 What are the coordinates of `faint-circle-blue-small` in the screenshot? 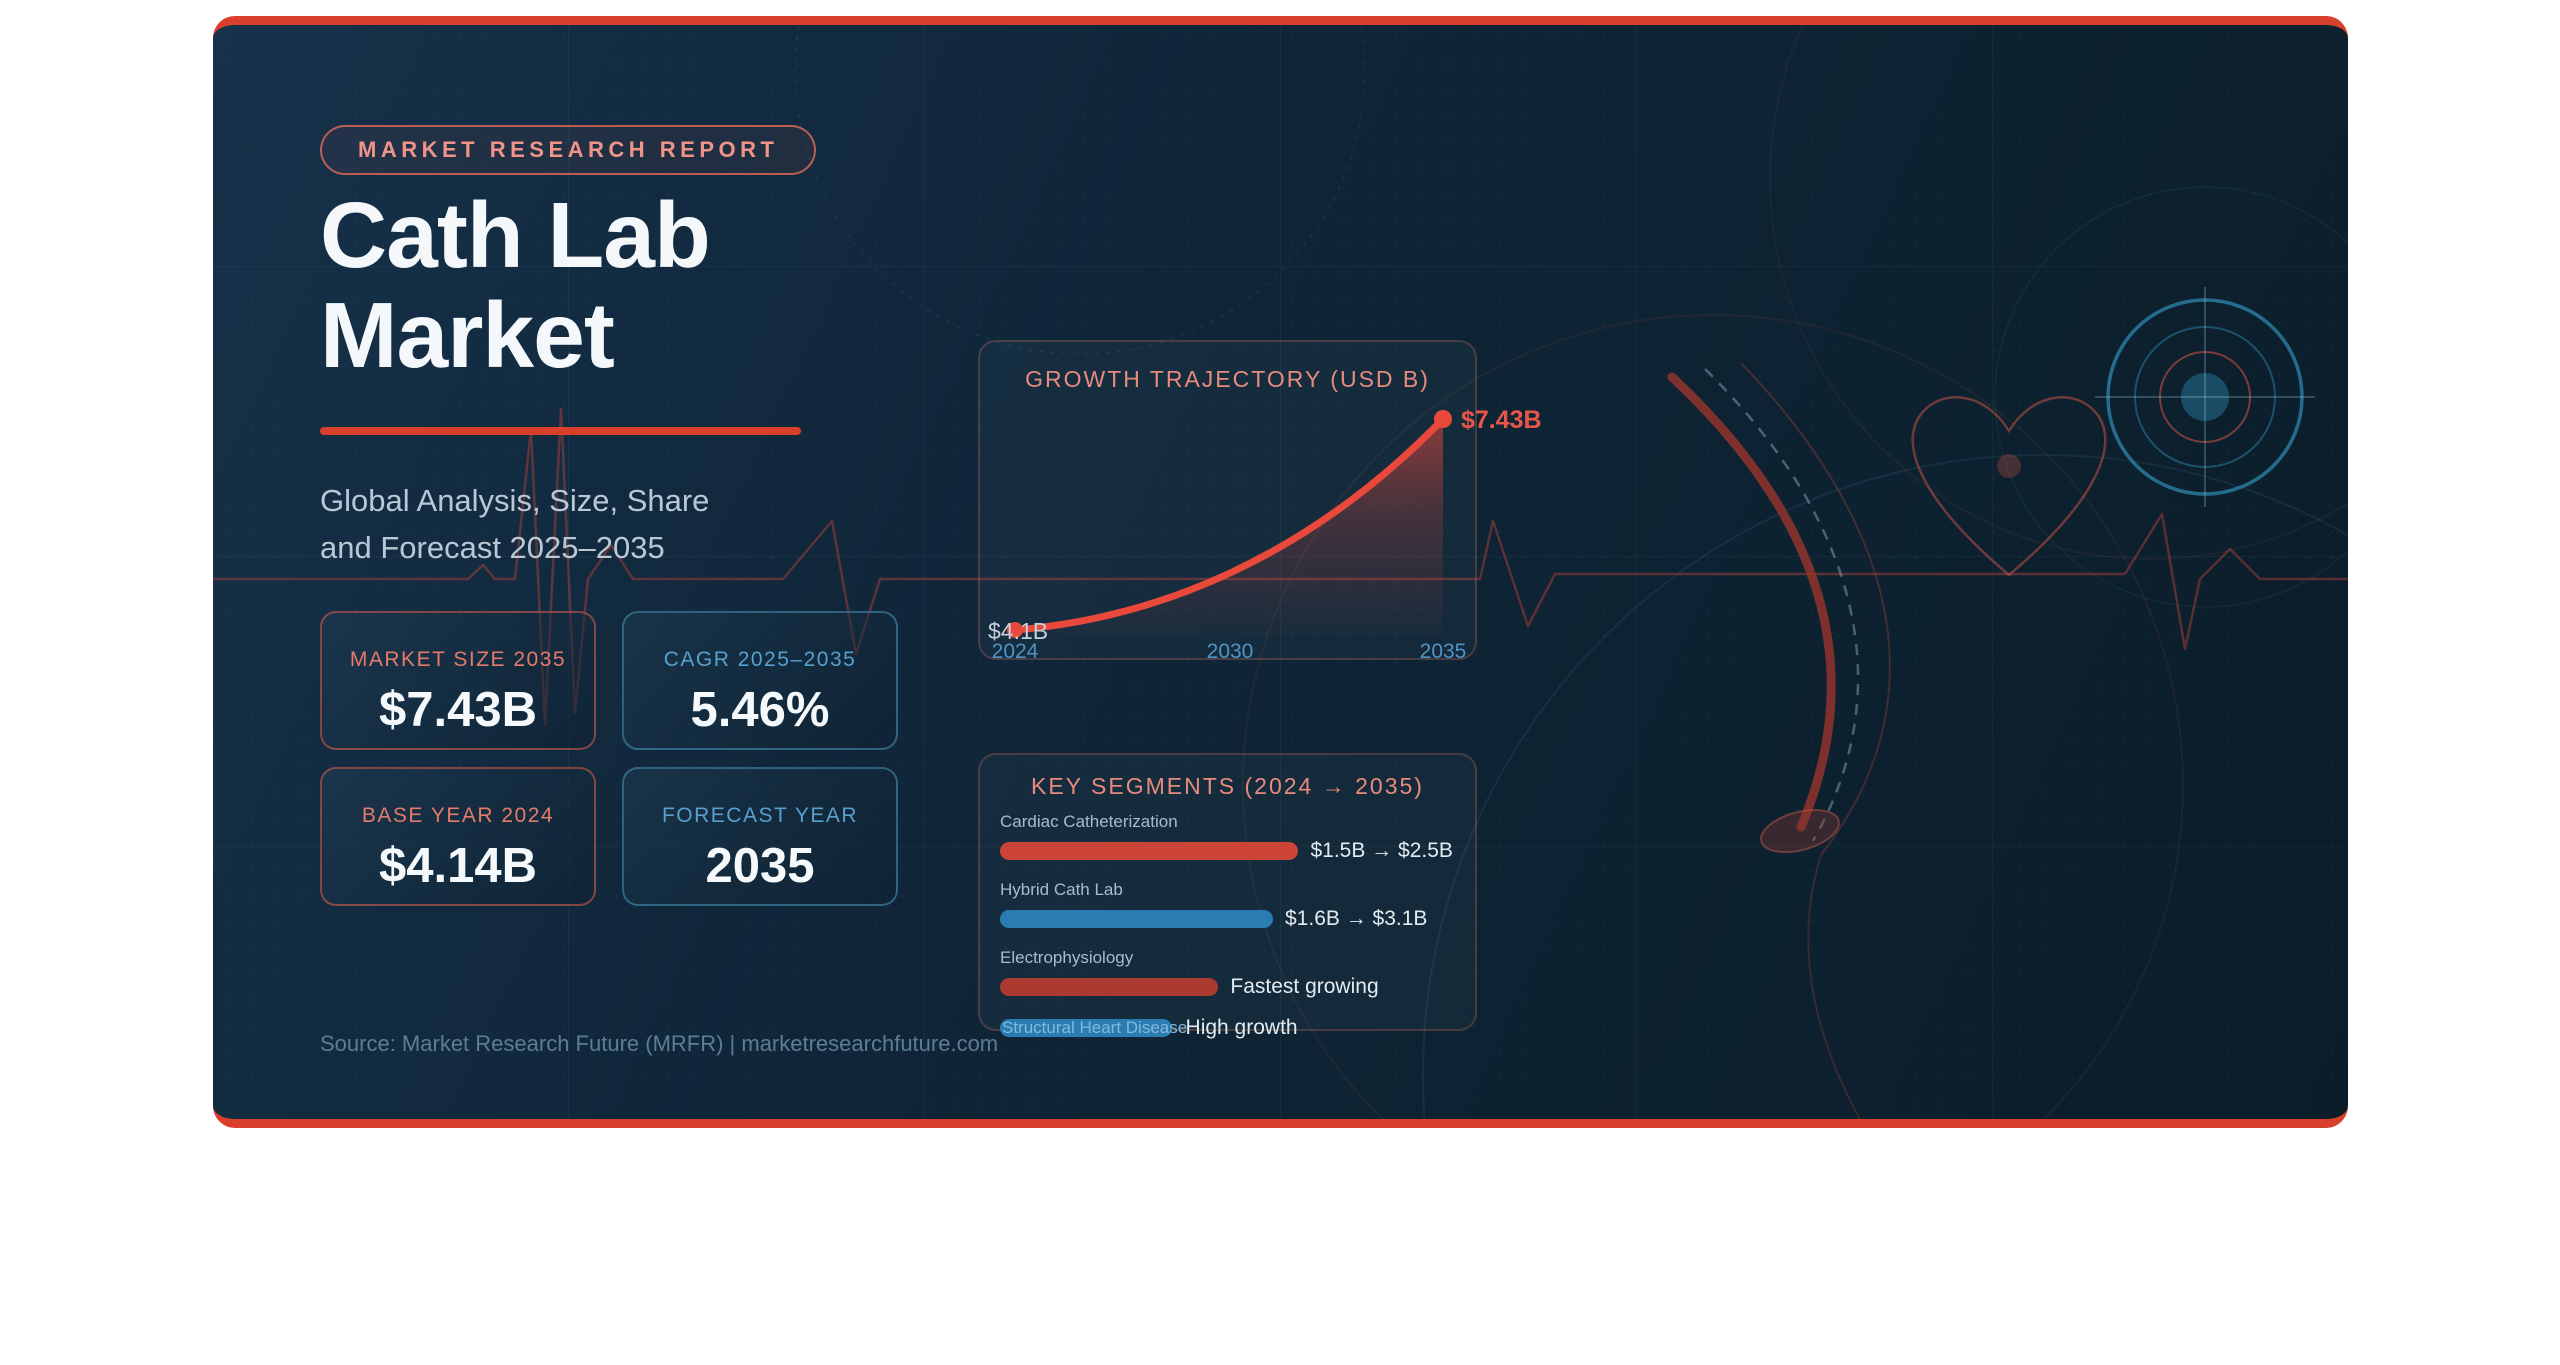 It's located at (2171, 397).